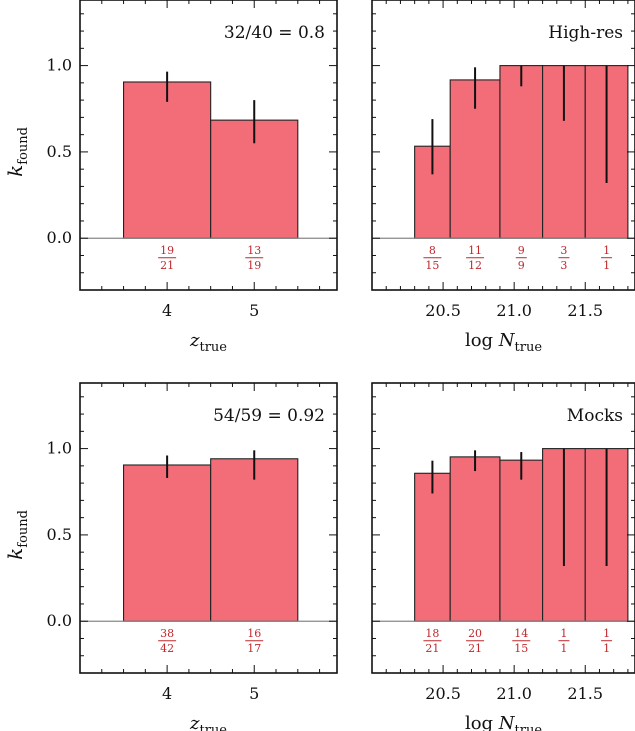 Image resolution: width=635 pixels, height=731 pixels. What do you see at coordinates (432, 250) in the screenshot?
I see `fraction-numerator: 8` at bounding box center [432, 250].